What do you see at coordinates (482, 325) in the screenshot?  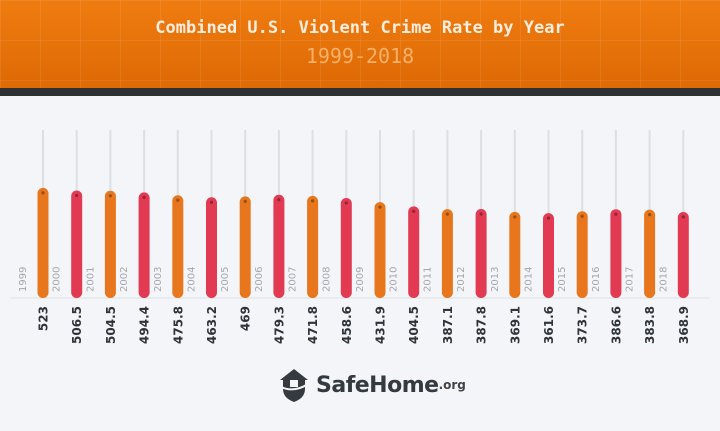 I see `value-label: 387.8` at bounding box center [482, 325].